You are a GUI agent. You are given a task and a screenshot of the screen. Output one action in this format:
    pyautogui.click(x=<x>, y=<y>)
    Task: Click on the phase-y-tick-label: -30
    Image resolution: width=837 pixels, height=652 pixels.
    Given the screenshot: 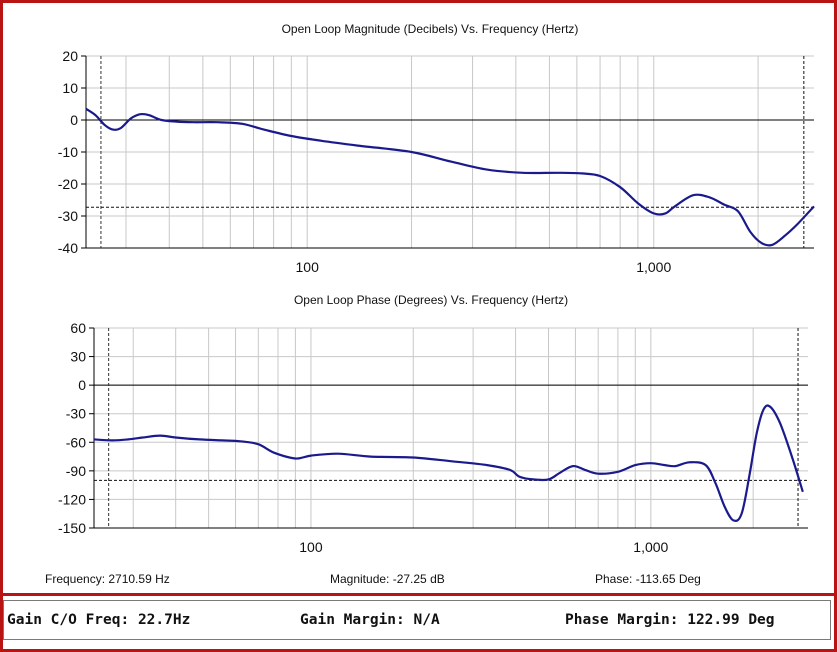 What is the action you would take?
    pyautogui.click(x=76, y=414)
    